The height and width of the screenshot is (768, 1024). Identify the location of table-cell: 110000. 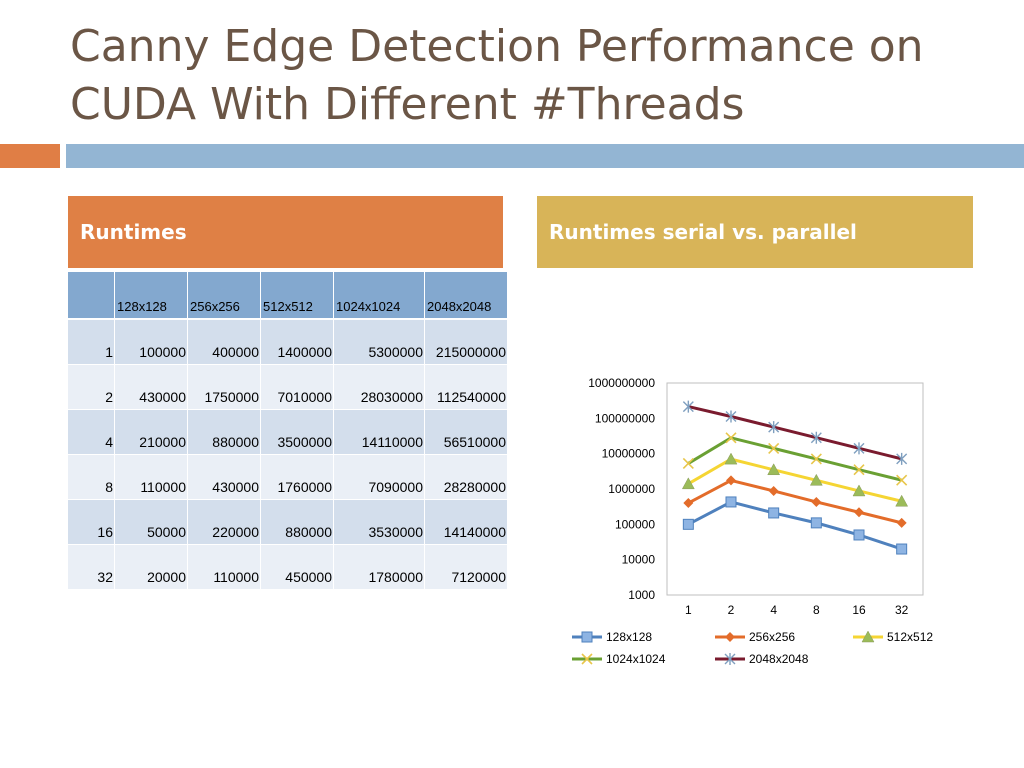
(151, 477).